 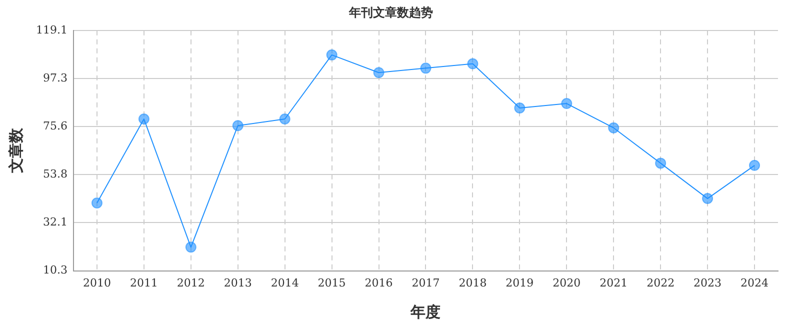 I want to click on x-tick-label: 2024, so click(x=754, y=283).